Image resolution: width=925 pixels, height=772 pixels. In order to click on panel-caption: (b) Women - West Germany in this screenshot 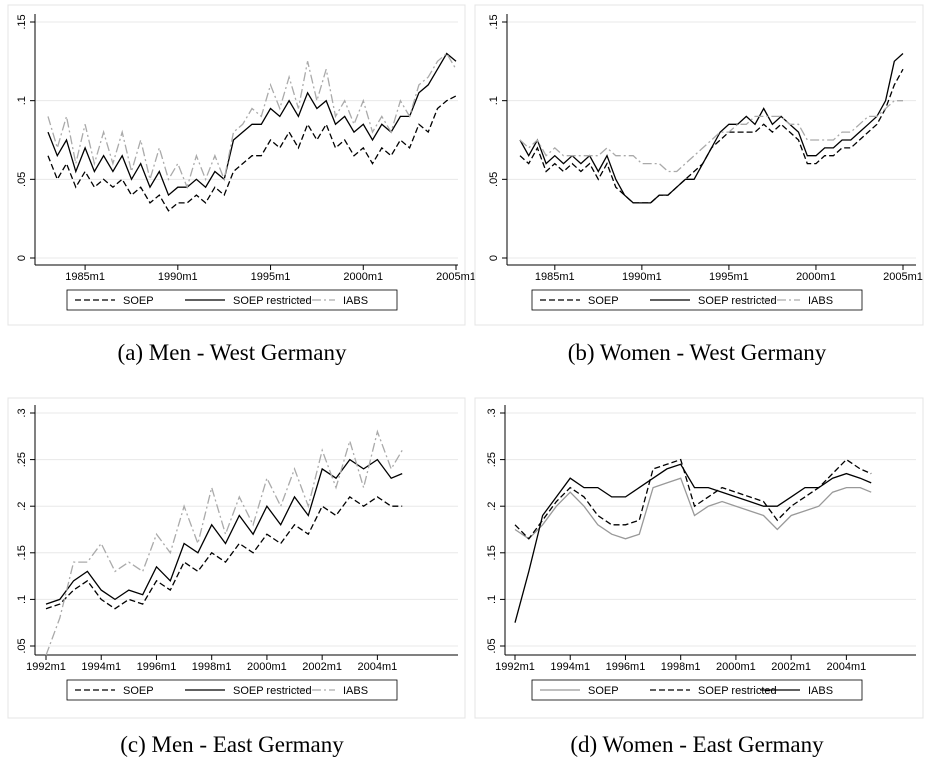, I will do `click(697, 352)`.